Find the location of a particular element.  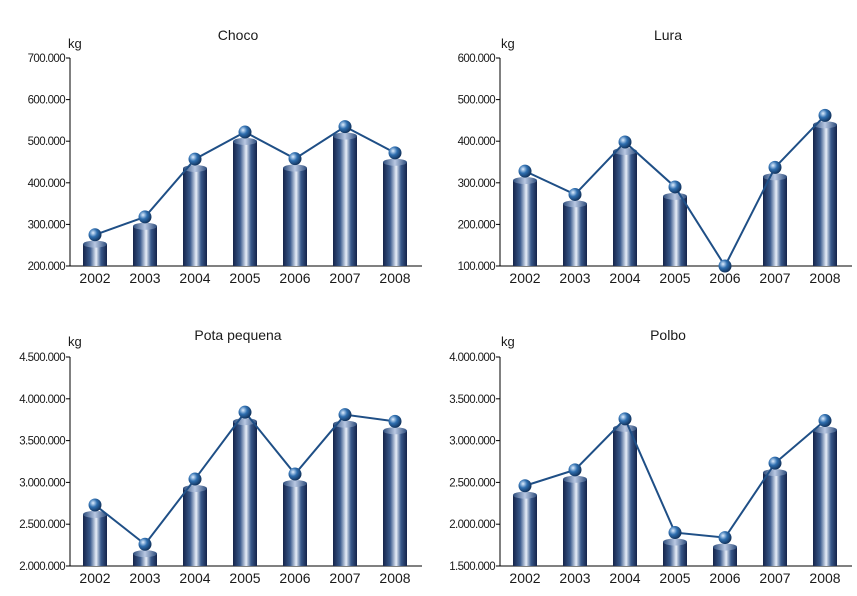

chart-title: Pota pequena is located at coordinates (237, 335).